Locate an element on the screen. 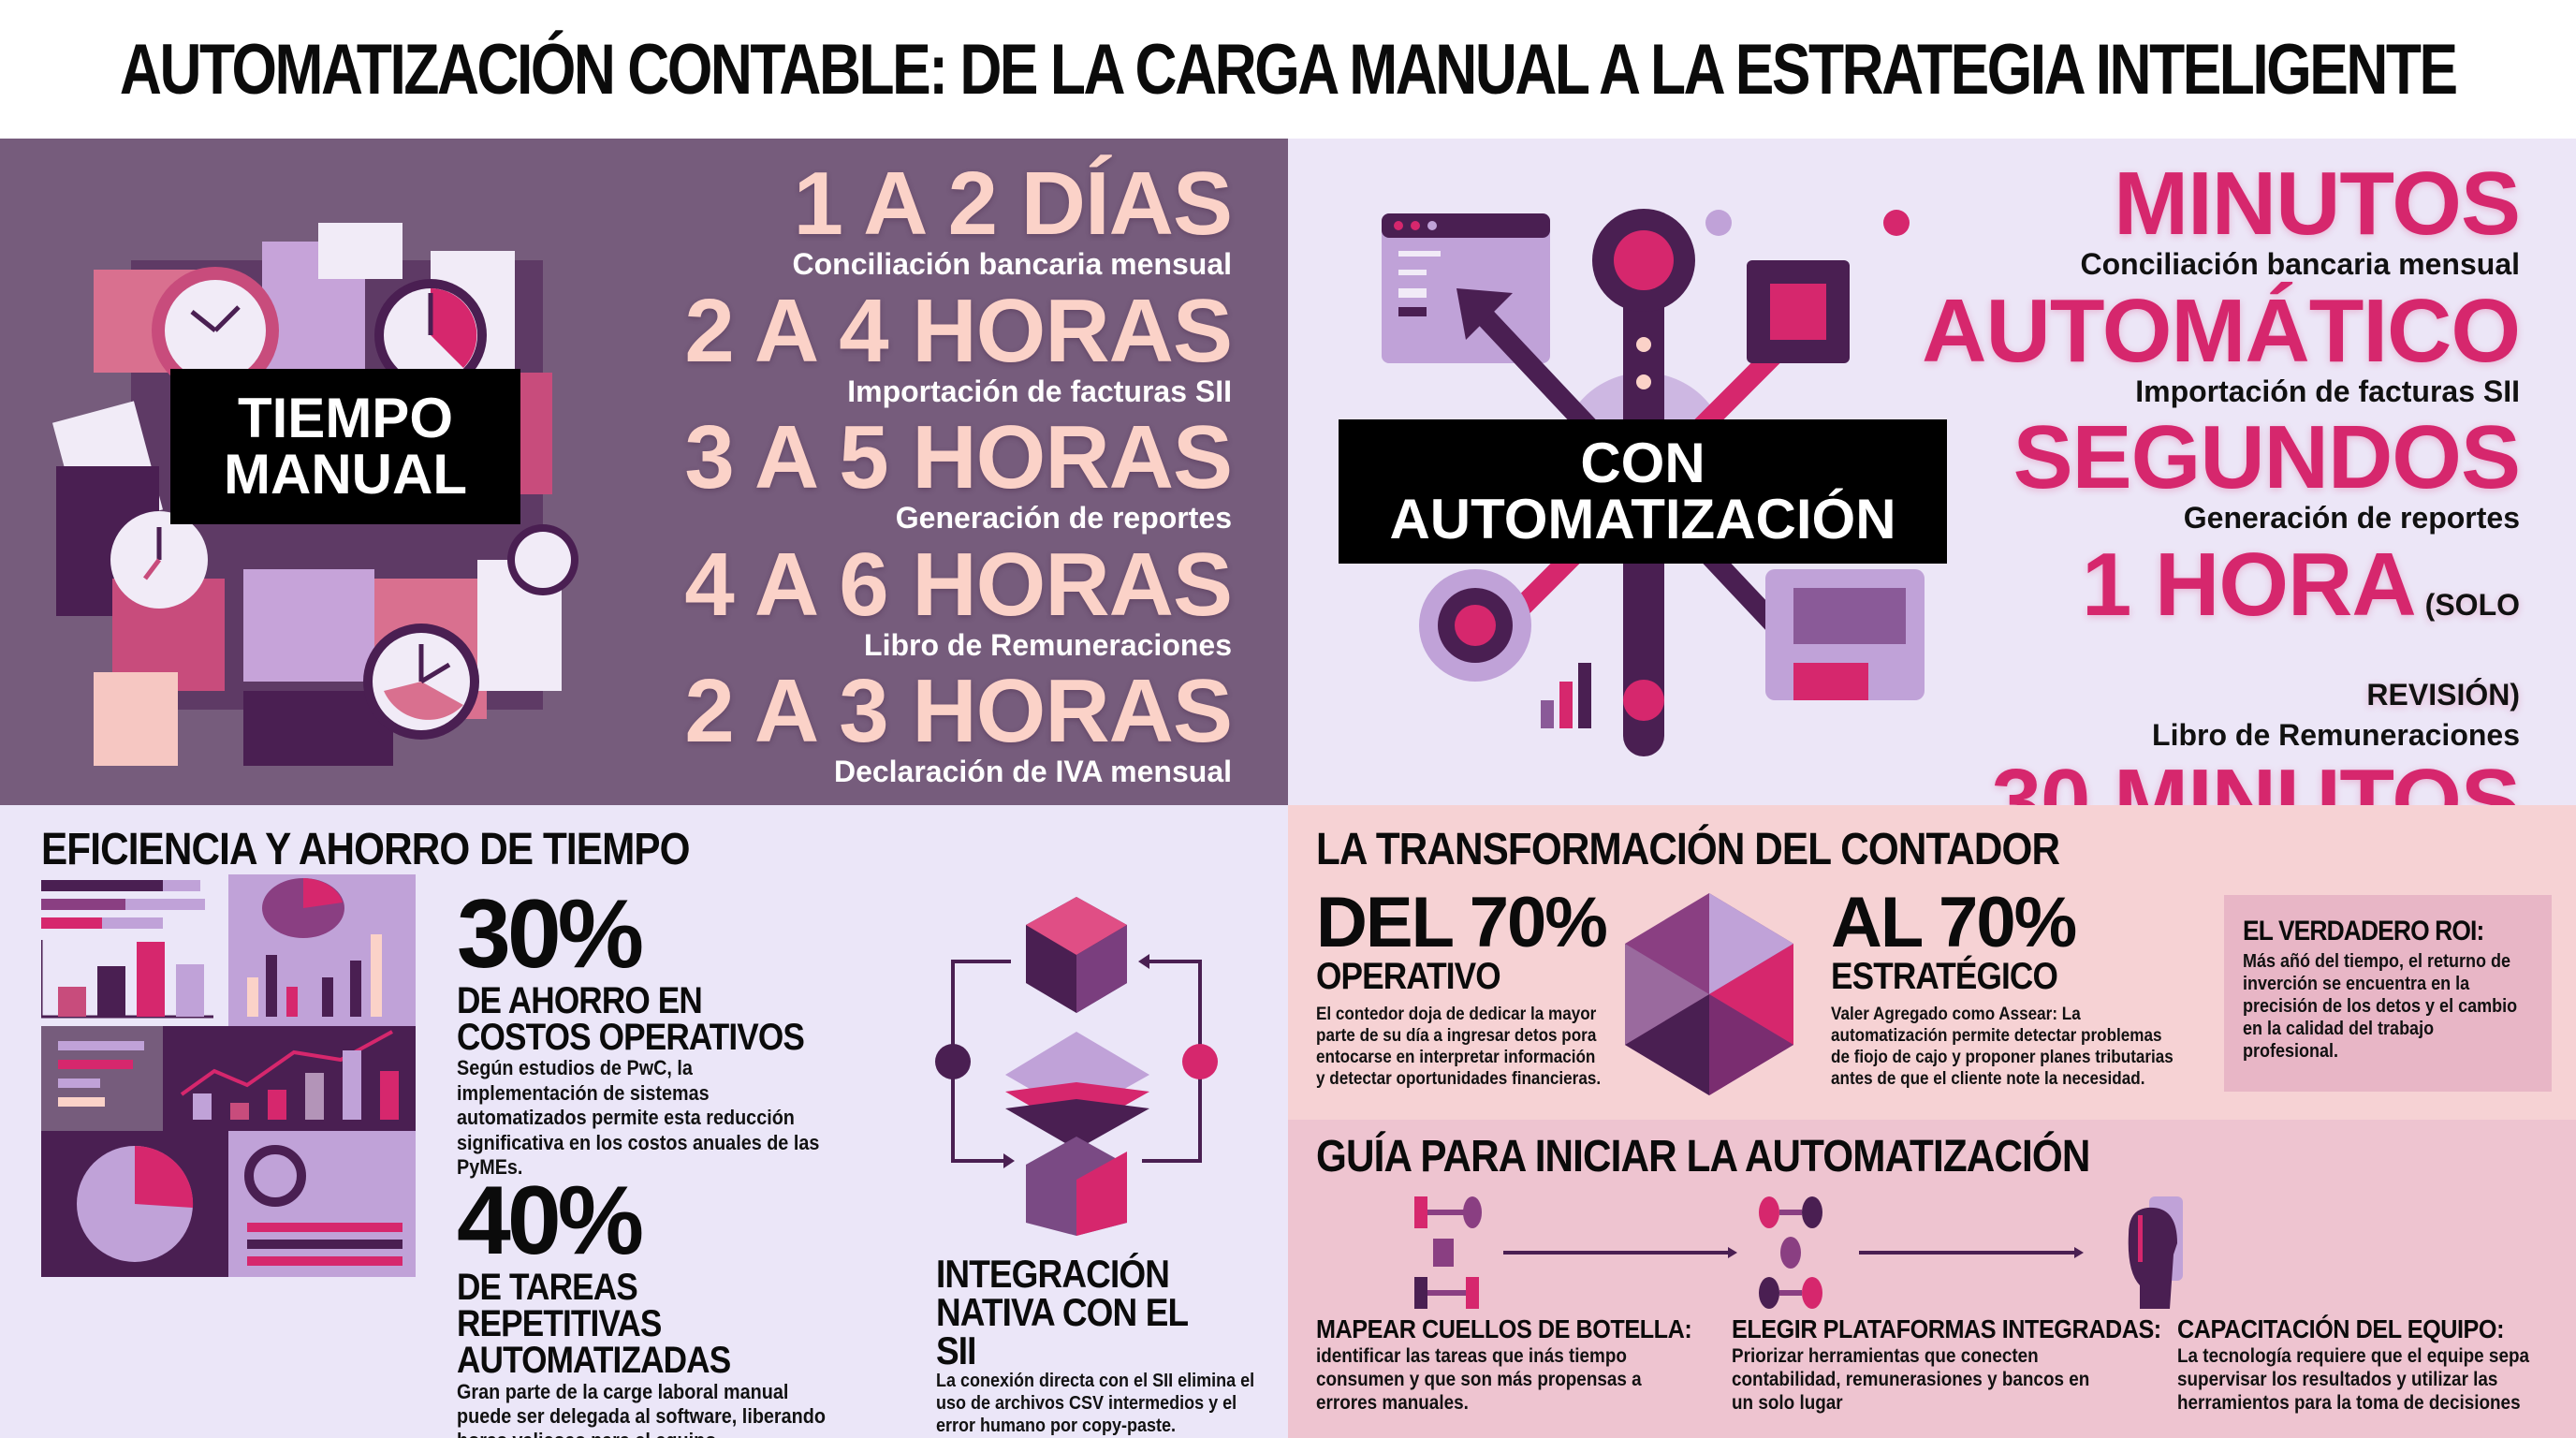  sii-integration-heading: INTEGRACIÓN NATIVA CON EL SII is located at coordinates (1062, 1312).